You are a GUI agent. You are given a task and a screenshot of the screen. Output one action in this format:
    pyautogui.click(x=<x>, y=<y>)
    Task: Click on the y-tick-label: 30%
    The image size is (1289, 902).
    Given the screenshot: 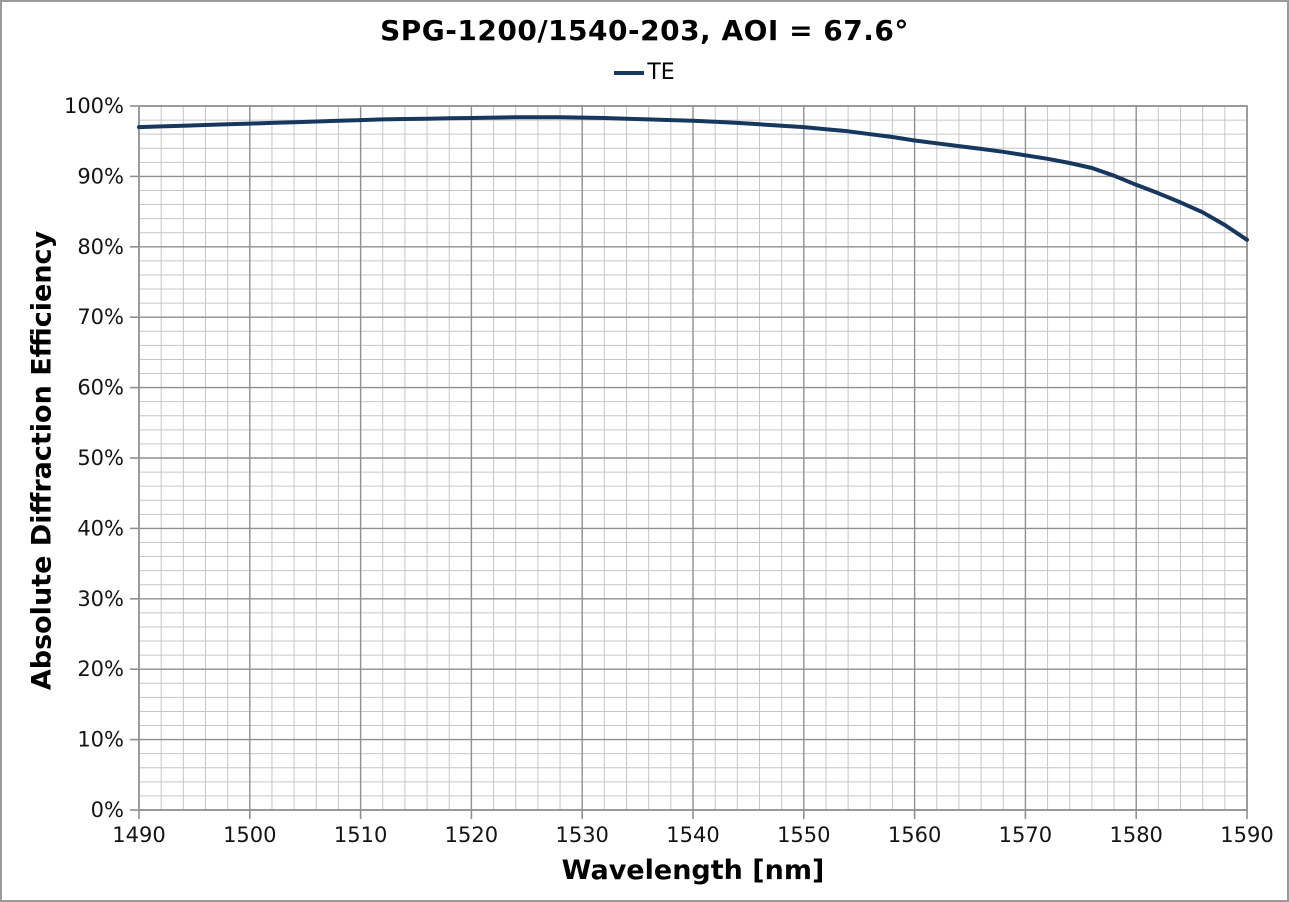 What is the action you would take?
    pyautogui.click(x=100, y=599)
    